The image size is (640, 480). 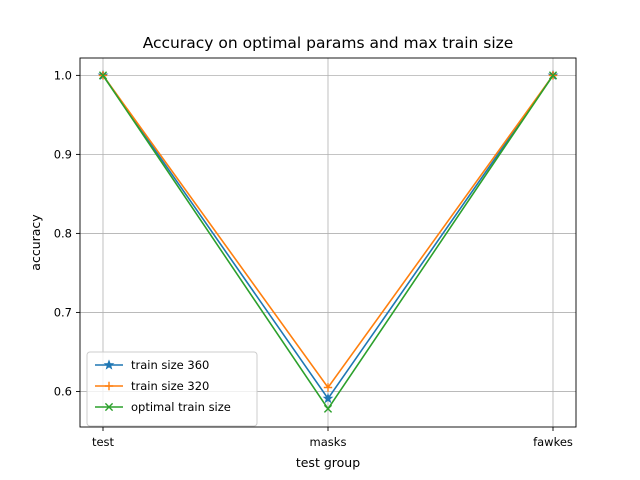 I want to click on legend-entry: train size 360, so click(x=152, y=365).